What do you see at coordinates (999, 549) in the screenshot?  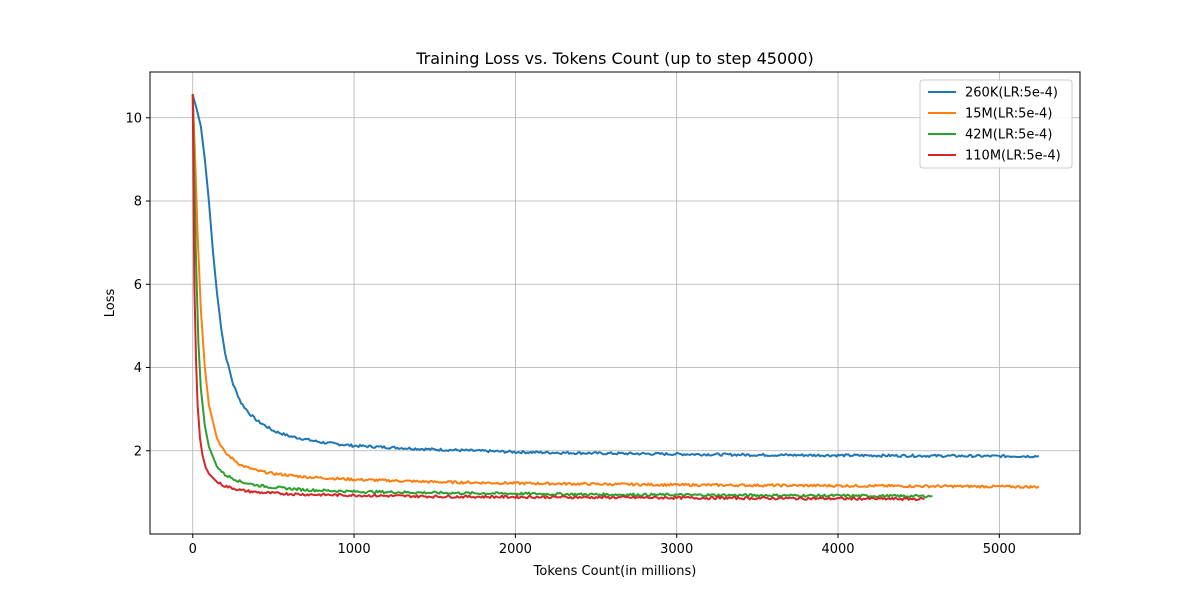 I see `x-tick-label: 5000` at bounding box center [999, 549].